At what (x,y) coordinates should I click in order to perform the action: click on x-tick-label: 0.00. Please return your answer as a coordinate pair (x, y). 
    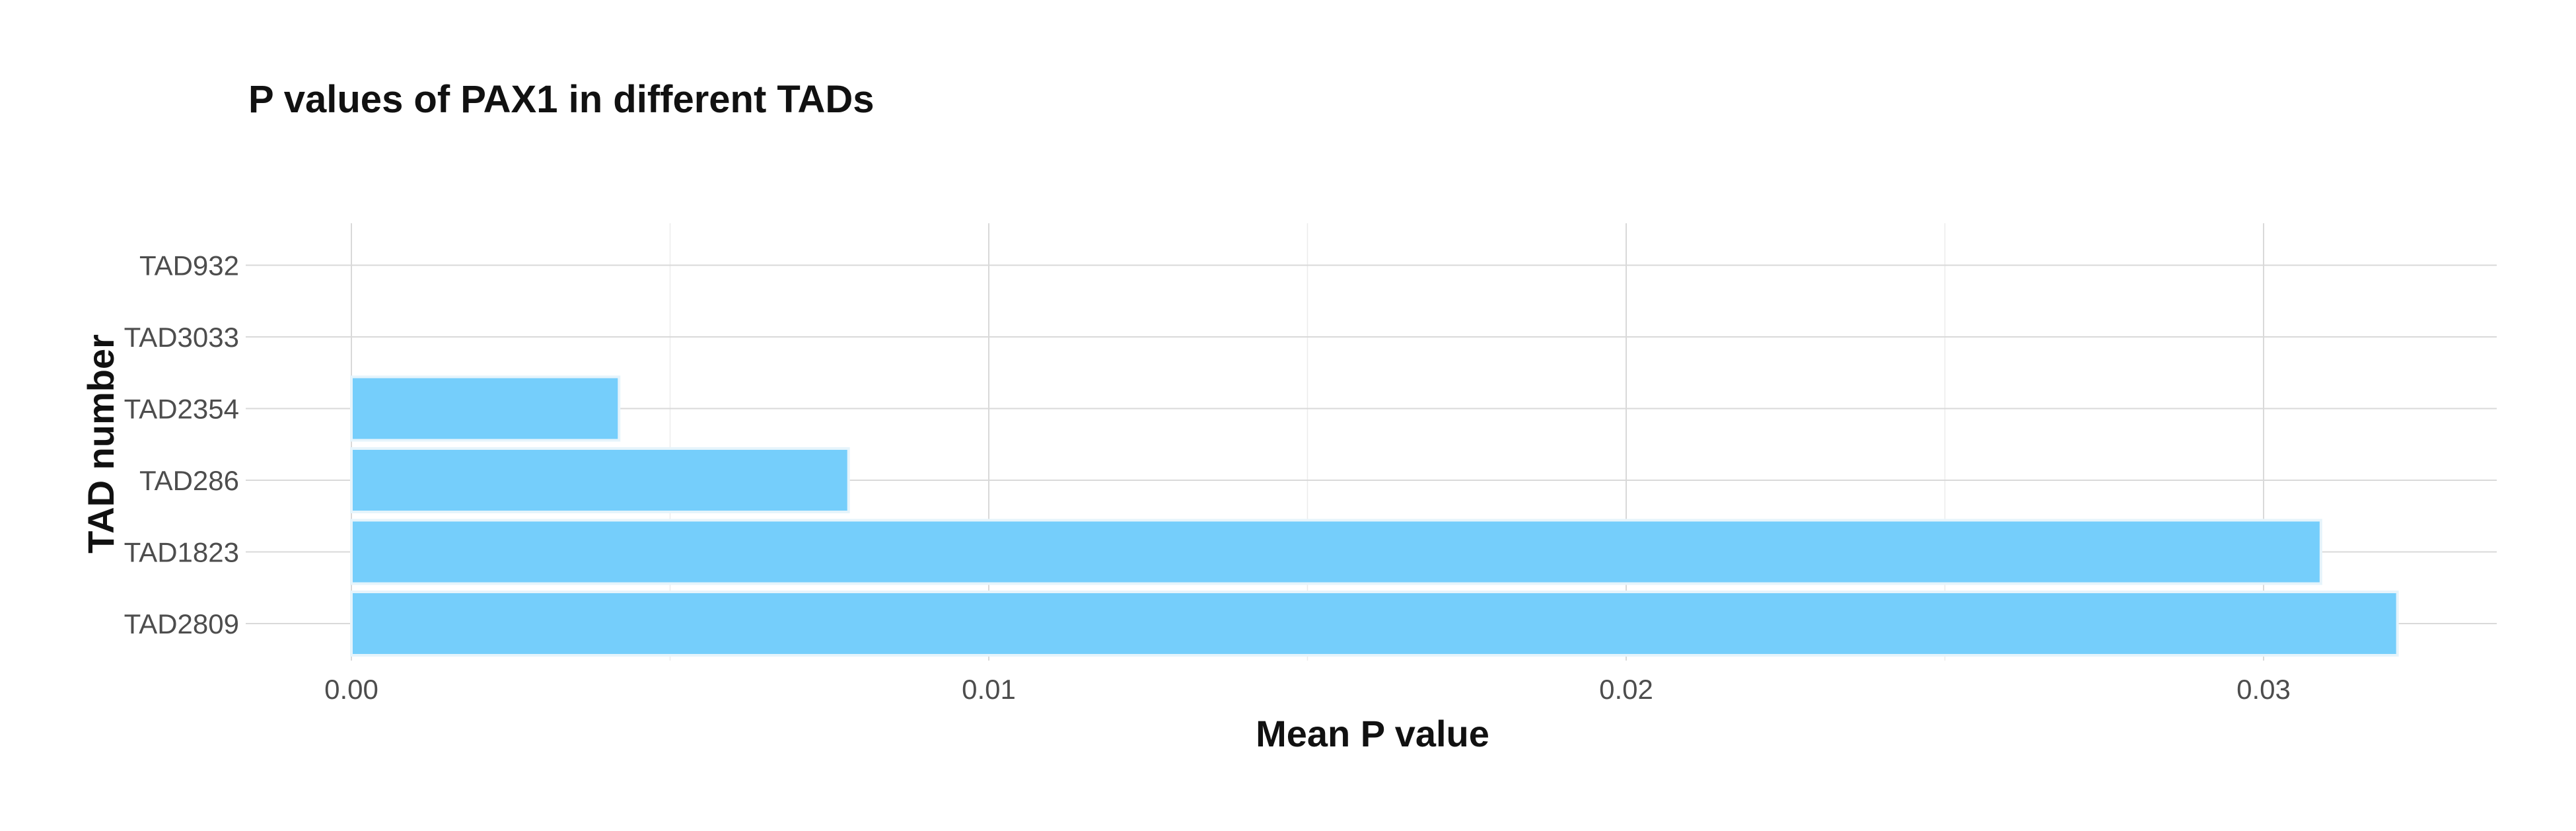
    Looking at the image, I should click on (351, 690).